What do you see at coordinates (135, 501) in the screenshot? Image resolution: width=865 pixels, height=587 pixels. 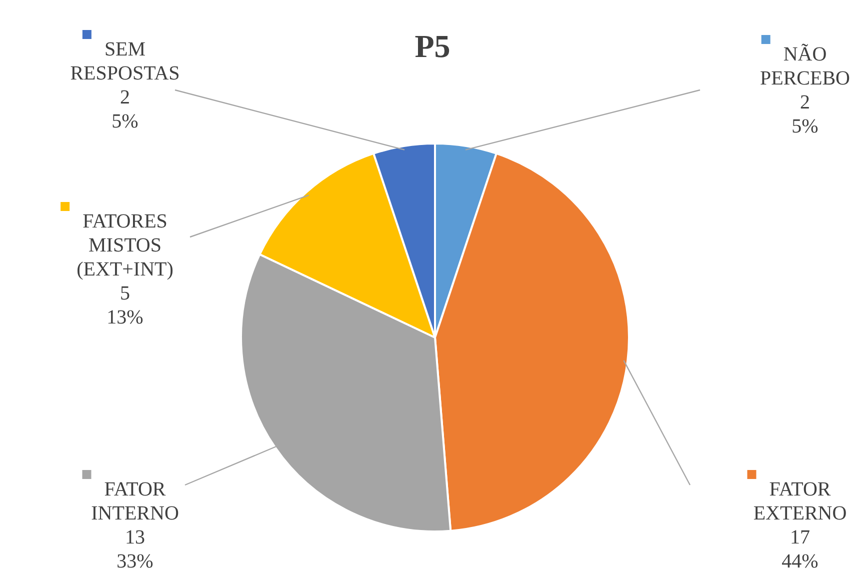 I see `legend-label: FATOR INTERNO` at bounding box center [135, 501].